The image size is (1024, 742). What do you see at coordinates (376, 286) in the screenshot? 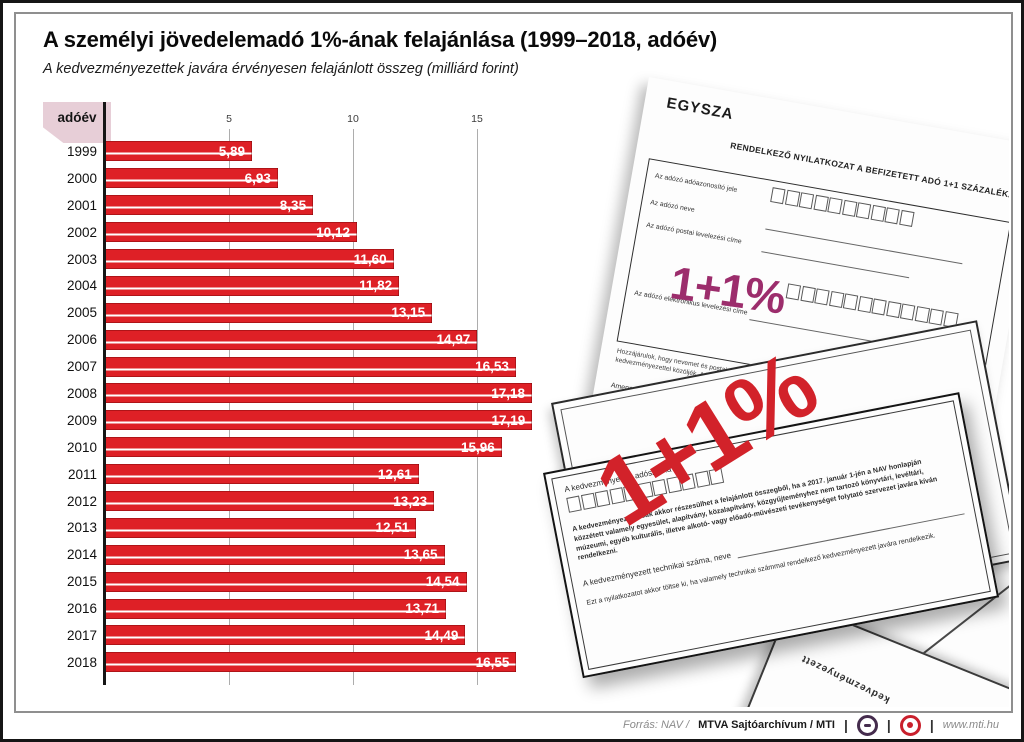
I see `value-label: 11,82` at bounding box center [376, 286].